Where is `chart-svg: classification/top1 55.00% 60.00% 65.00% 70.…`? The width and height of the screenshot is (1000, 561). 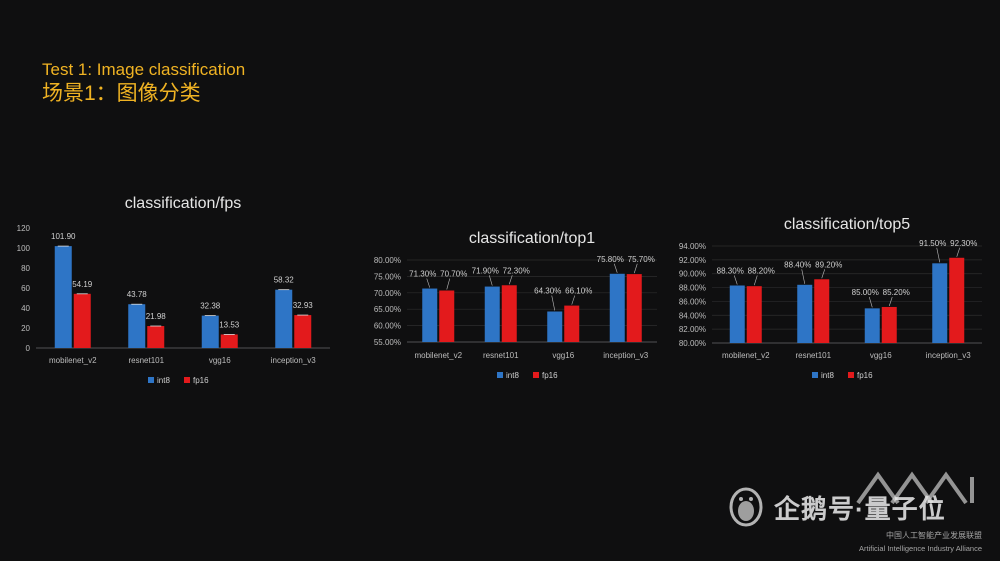 chart-svg: classification/top1 55.00% 60.00% 65.00% 70.… is located at coordinates (515, 305).